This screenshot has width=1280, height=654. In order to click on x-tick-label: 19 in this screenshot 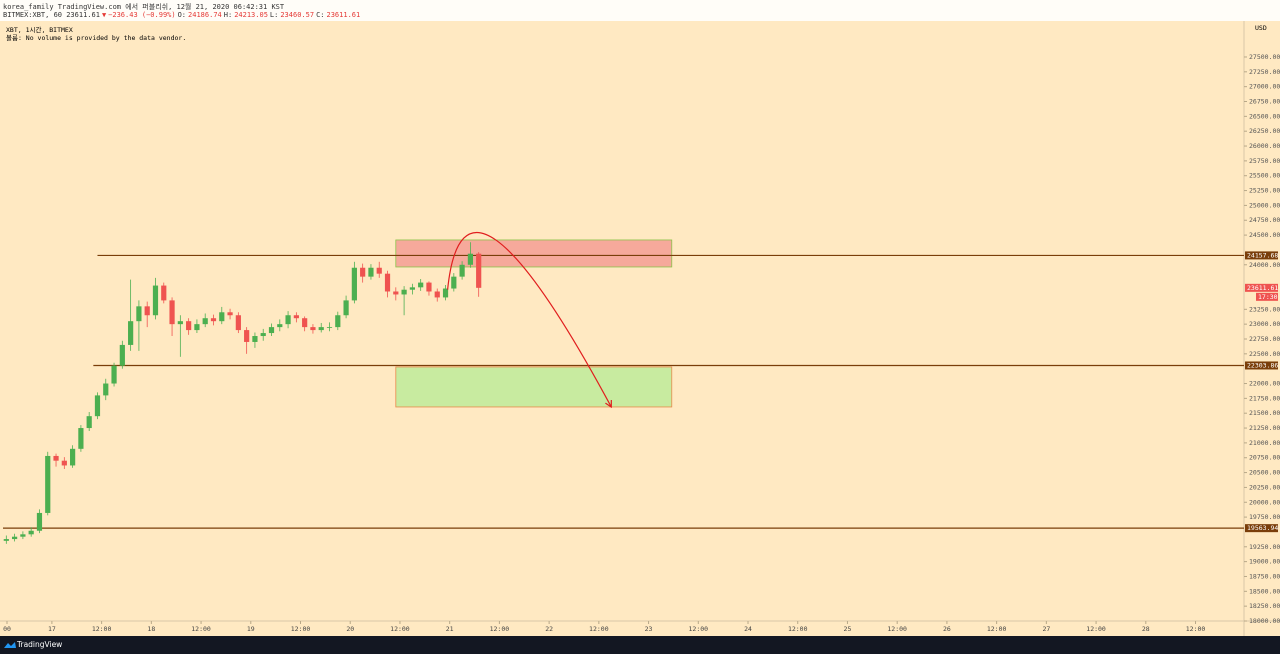, I will do `click(251, 629)`.